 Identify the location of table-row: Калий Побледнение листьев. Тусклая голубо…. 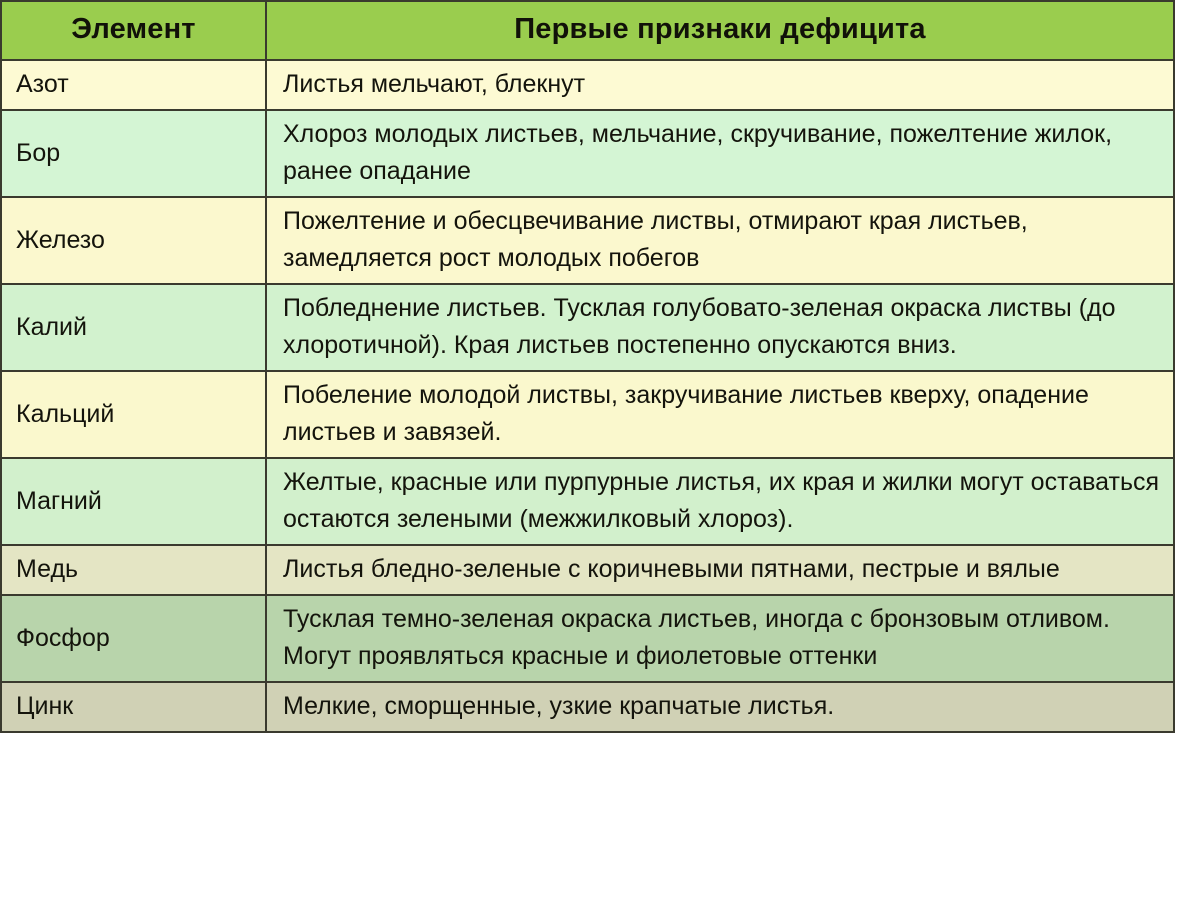
(587, 327).